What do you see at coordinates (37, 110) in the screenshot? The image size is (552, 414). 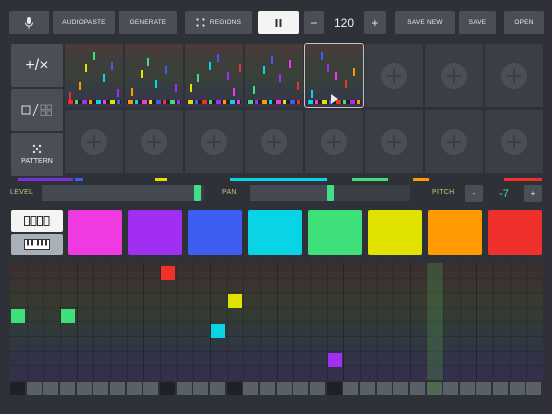 I see `select-duplicate-tool` at bounding box center [37, 110].